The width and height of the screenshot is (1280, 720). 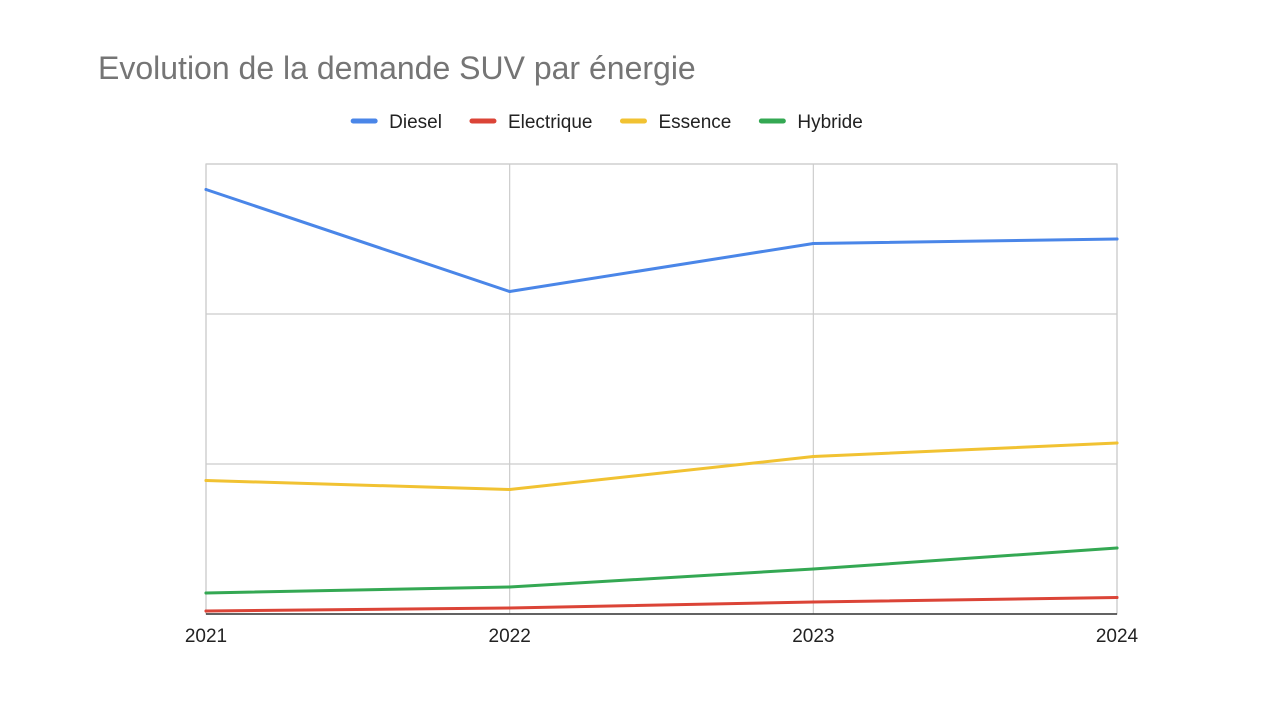 What do you see at coordinates (397, 68) in the screenshot?
I see `chart-title: Evolution de la demande SUV par énergie` at bounding box center [397, 68].